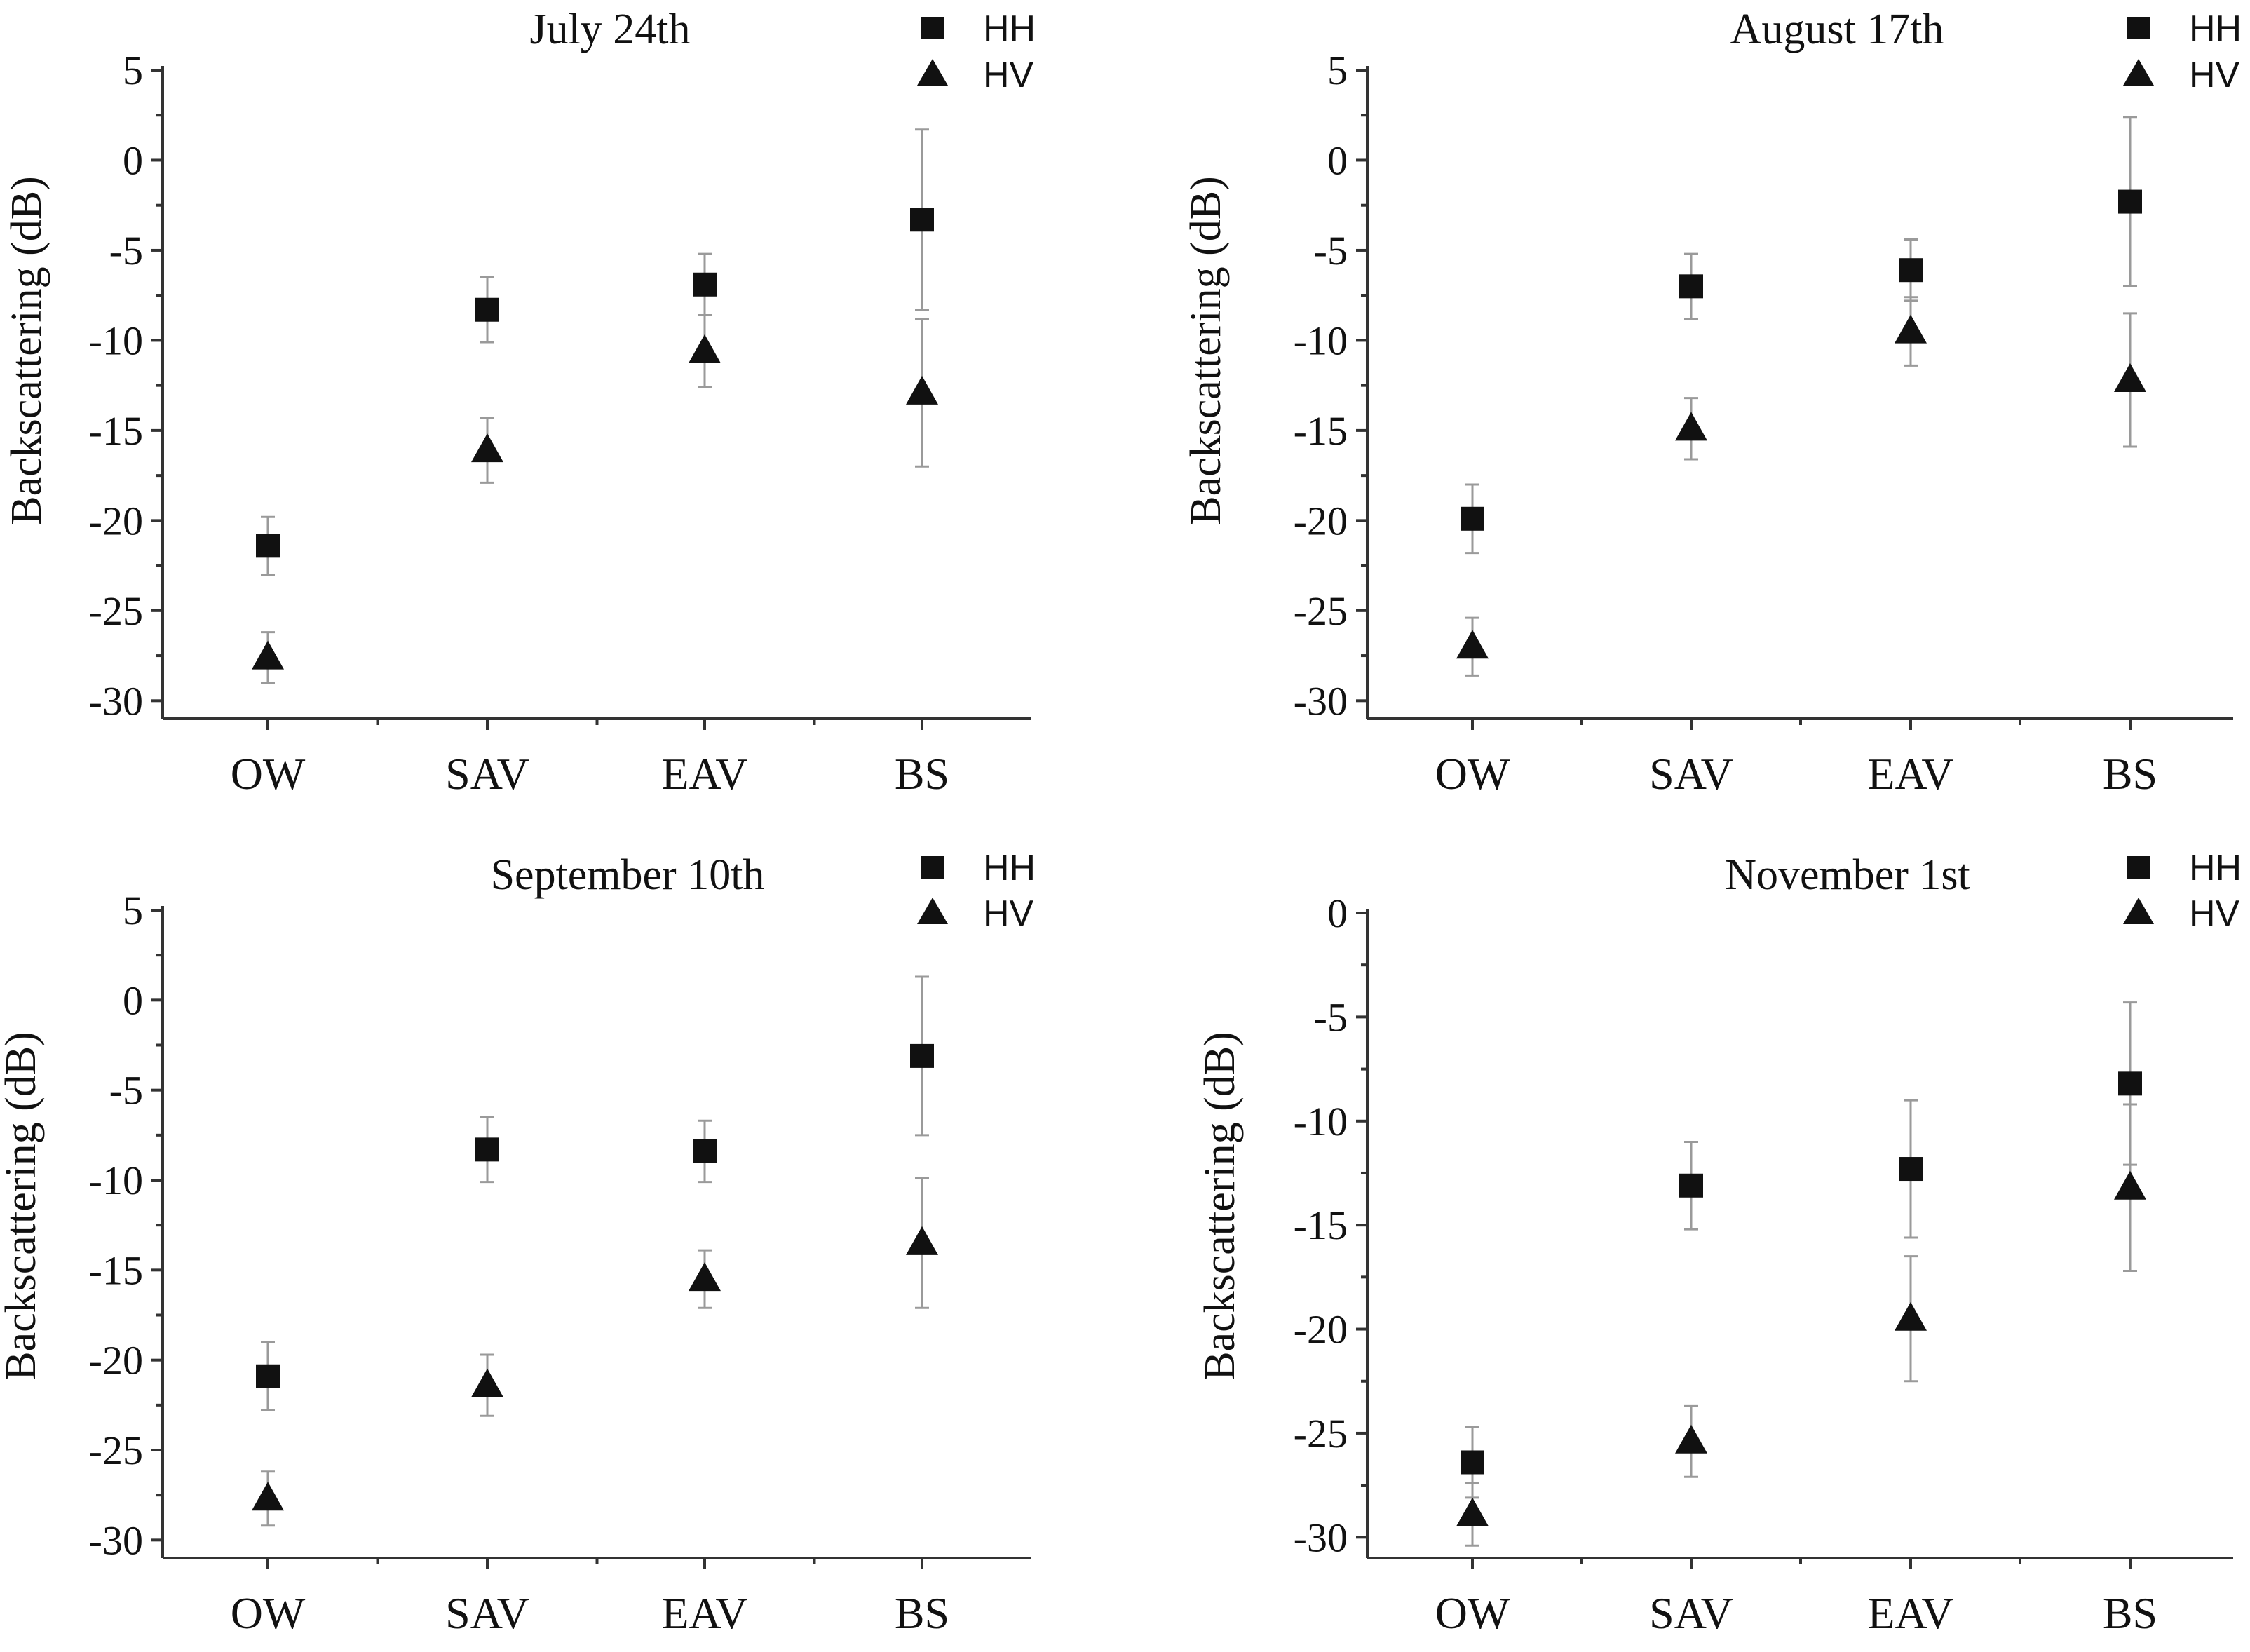 This screenshot has width=2250, height=1652. I want to click on y-tick-label: 5, so click(1337, 70).